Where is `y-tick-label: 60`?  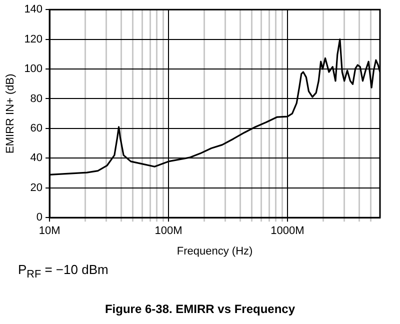
y-tick-label: 60 is located at coordinates (36, 128).